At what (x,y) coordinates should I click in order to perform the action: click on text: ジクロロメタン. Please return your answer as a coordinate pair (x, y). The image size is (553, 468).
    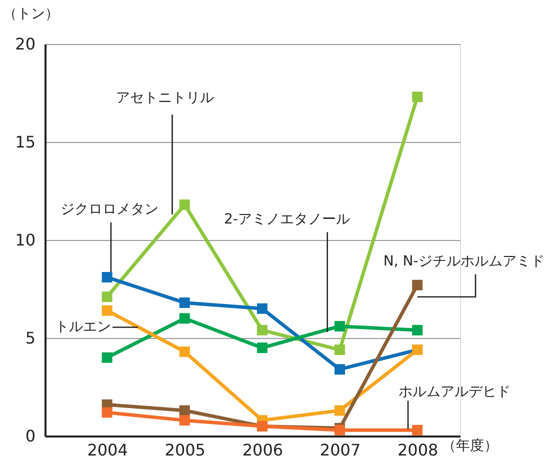
    Looking at the image, I should click on (109, 210).